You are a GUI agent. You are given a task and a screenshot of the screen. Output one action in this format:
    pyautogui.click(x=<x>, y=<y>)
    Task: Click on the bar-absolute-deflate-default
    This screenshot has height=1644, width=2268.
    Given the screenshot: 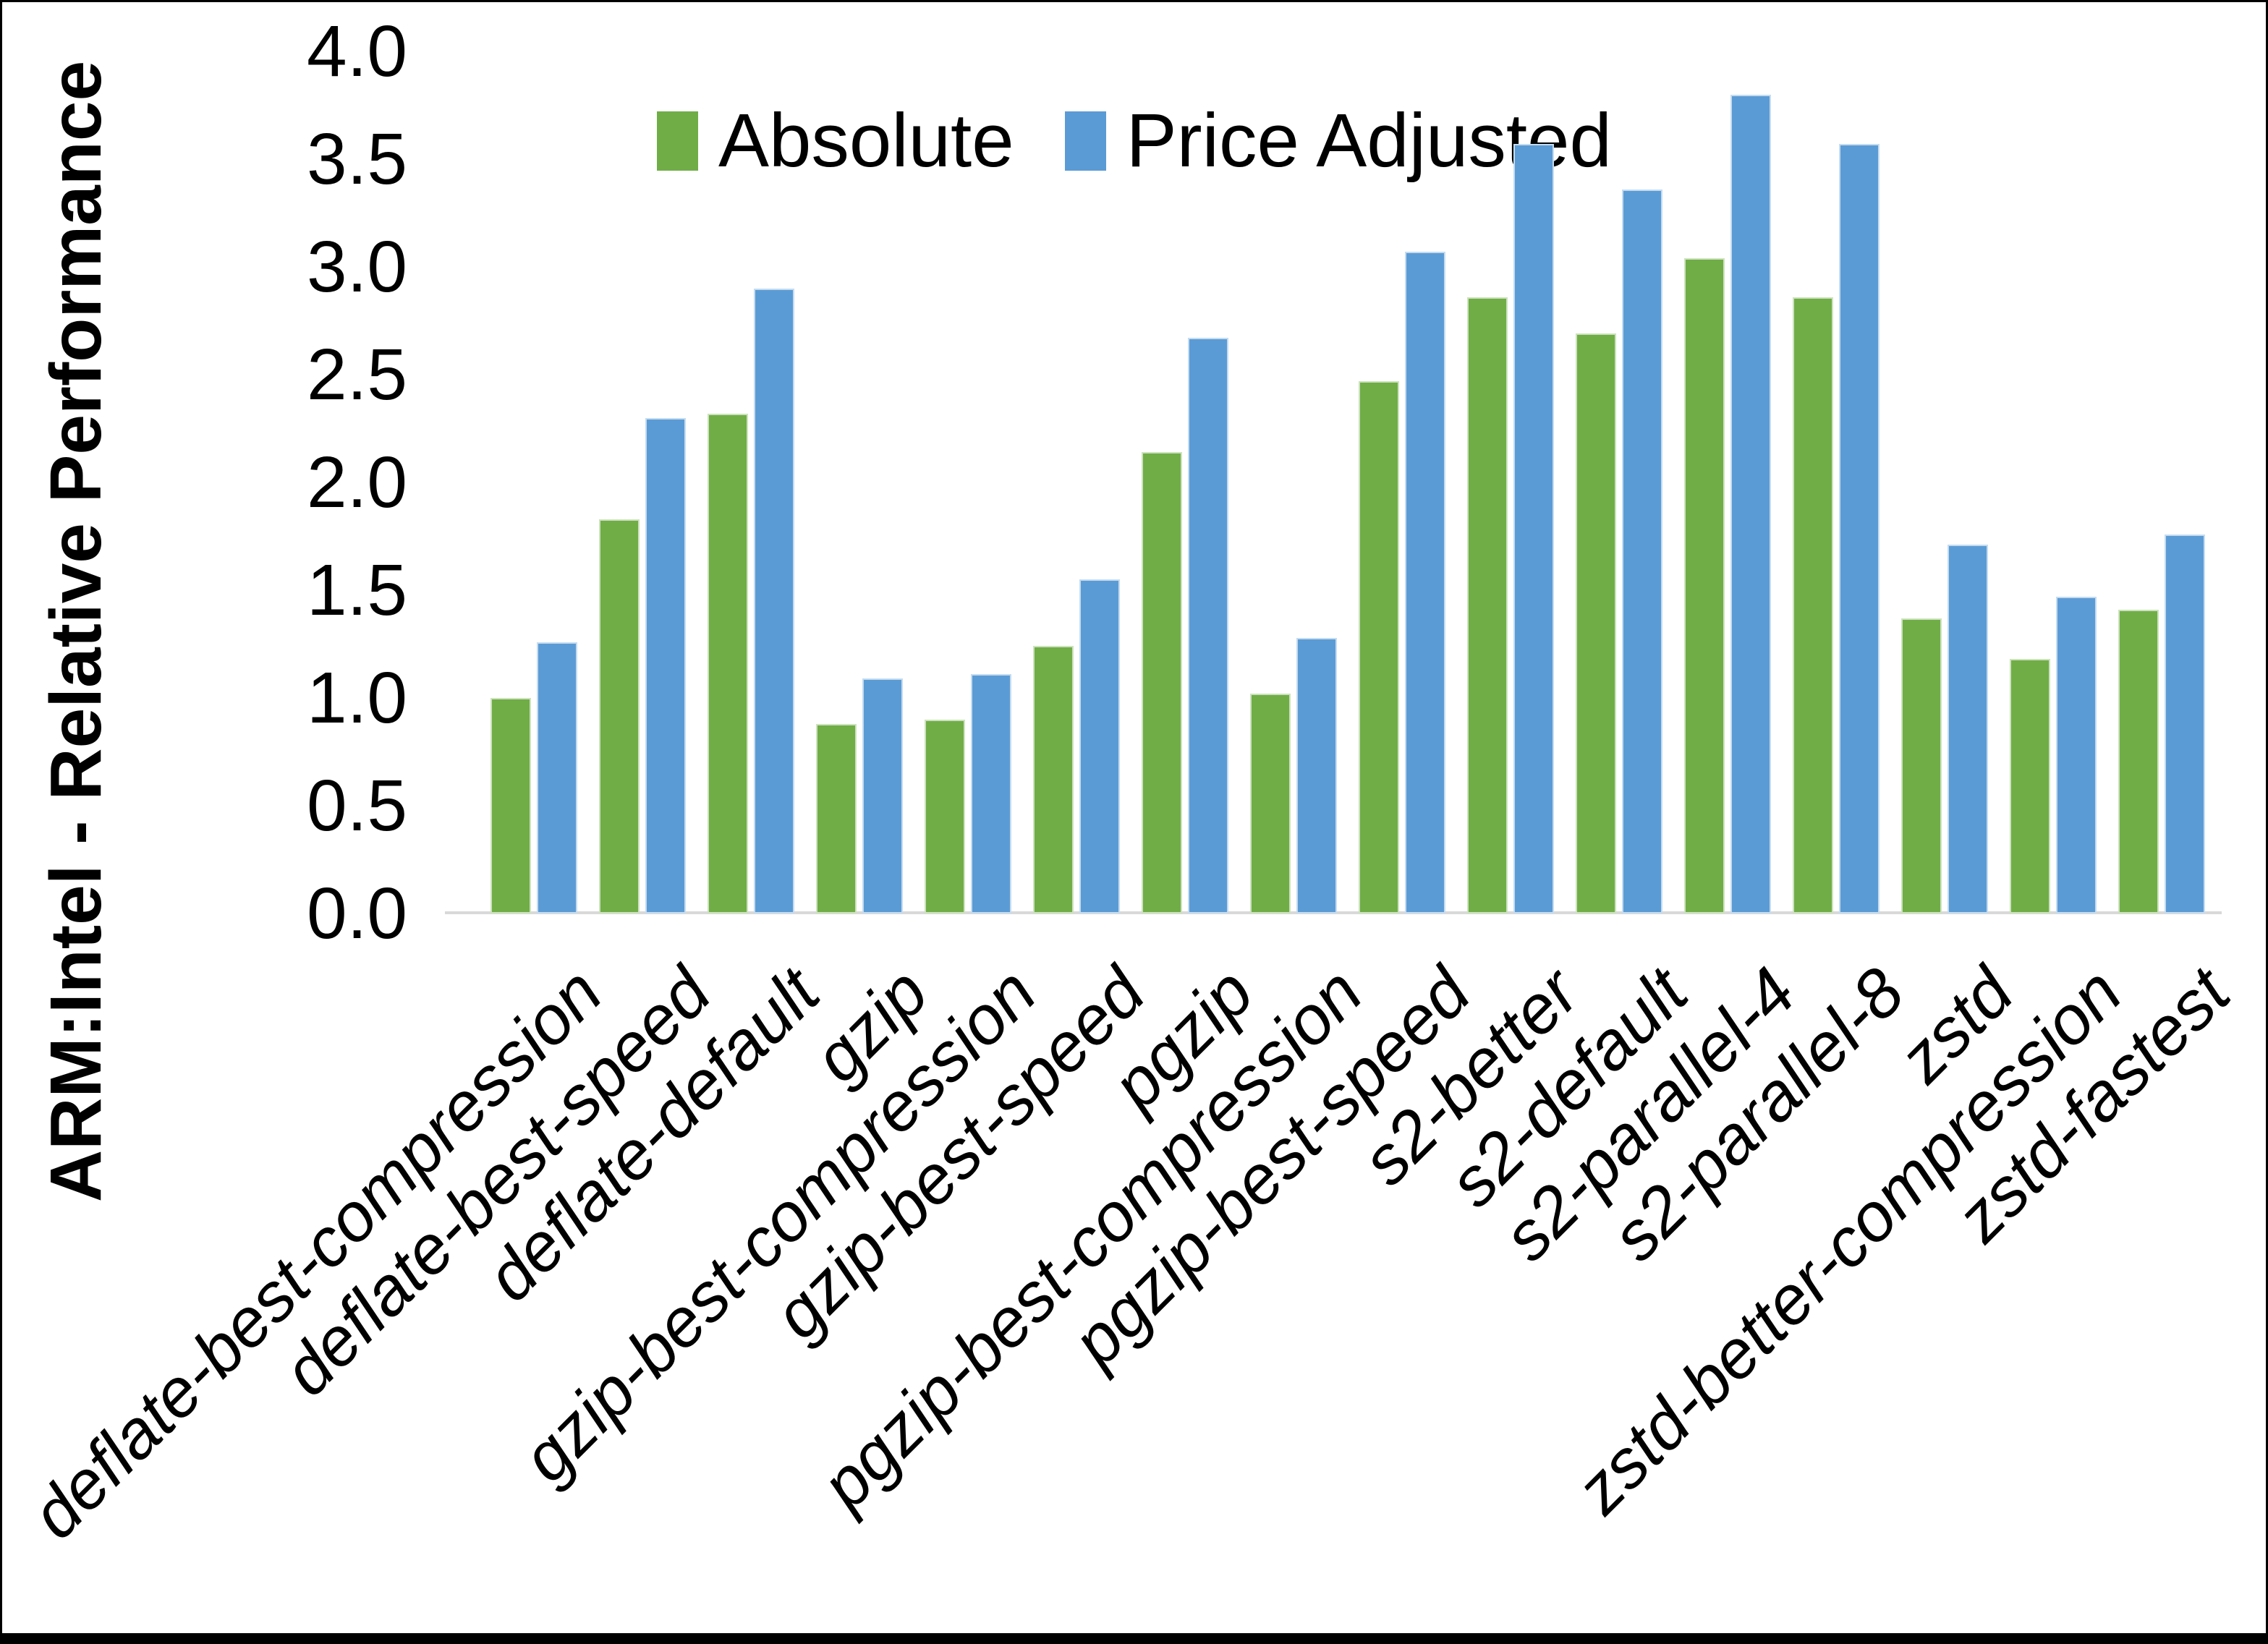 What is the action you would take?
    pyautogui.click(x=728, y=663)
    